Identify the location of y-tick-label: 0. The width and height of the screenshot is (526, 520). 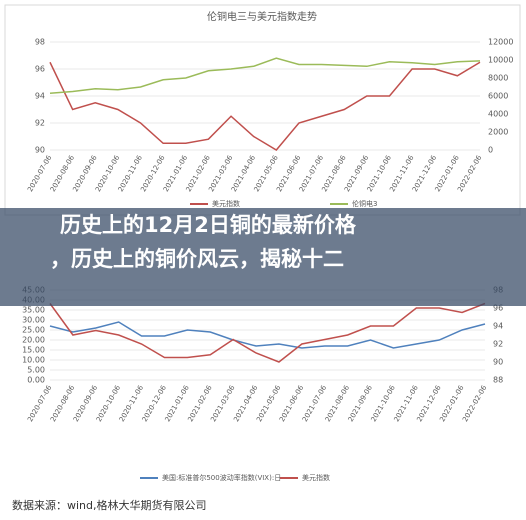
(490, 150).